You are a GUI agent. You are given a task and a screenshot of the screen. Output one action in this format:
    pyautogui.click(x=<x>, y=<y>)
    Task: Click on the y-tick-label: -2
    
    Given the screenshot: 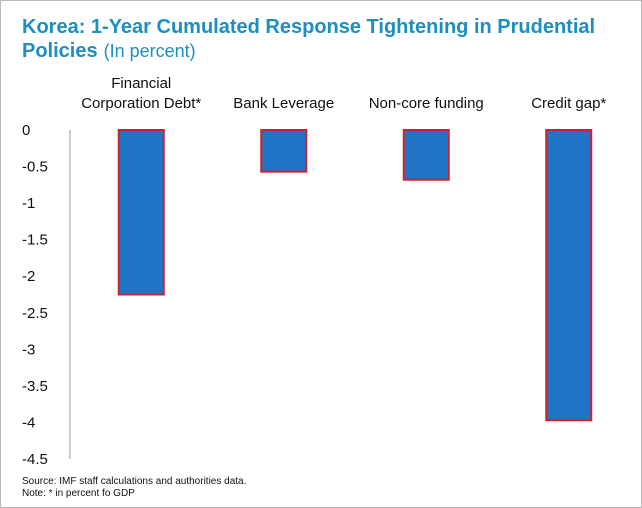 What is the action you would take?
    pyautogui.click(x=28, y=276)
    